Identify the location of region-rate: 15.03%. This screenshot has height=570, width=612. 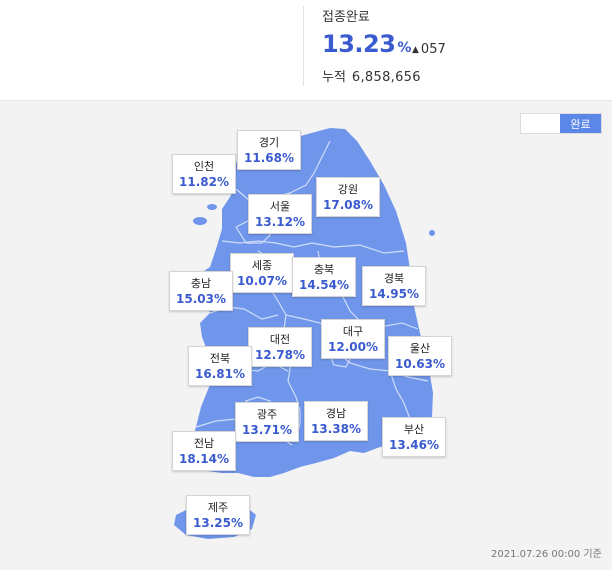
(201, 299).